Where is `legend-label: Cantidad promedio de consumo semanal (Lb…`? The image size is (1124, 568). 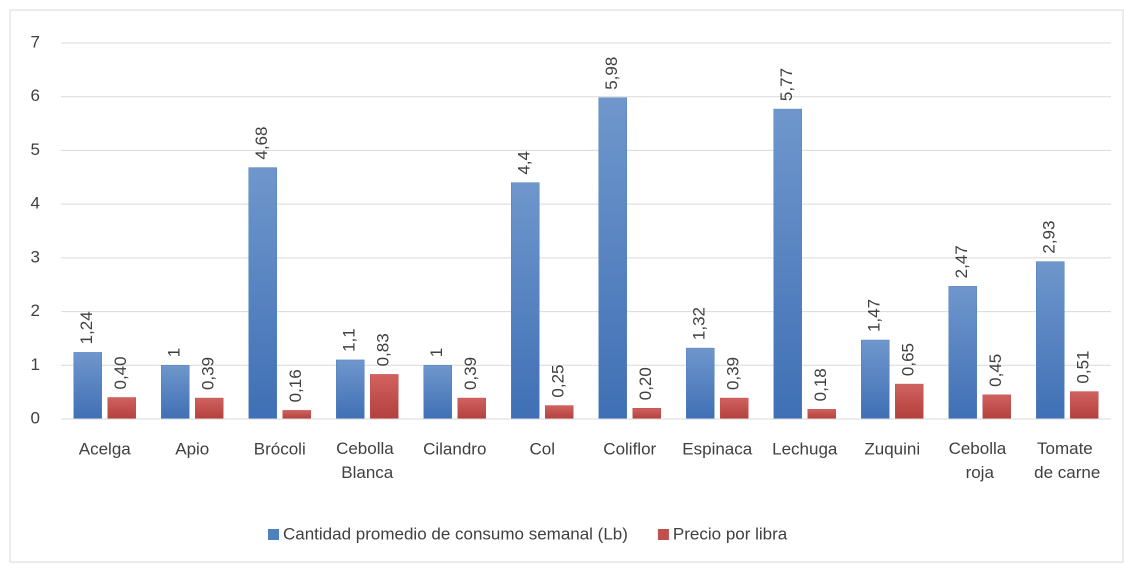 legend-label: Cantidad promedio de consumo semanal (Lb… is located at coordinates (455, 533).